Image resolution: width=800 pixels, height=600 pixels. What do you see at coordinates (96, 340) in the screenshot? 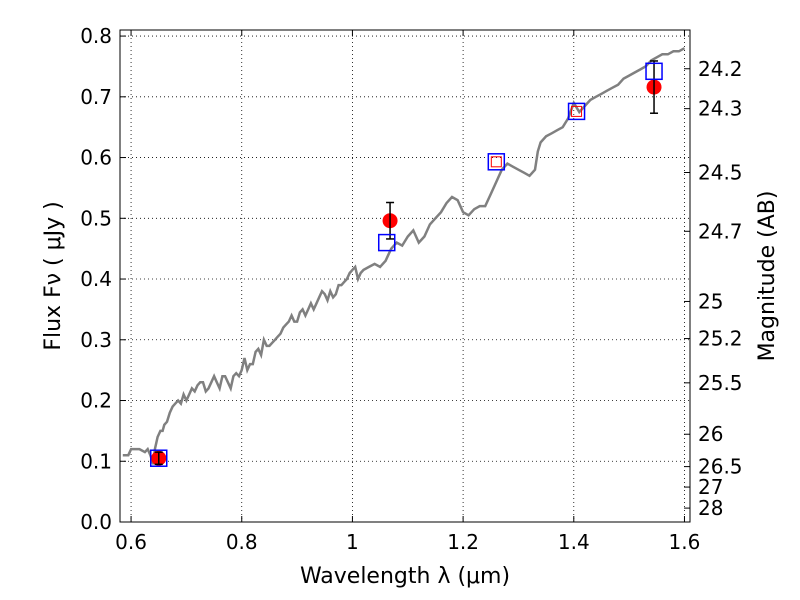
I see `y-tick-label: 0.3` at bounding box center [96, 340].